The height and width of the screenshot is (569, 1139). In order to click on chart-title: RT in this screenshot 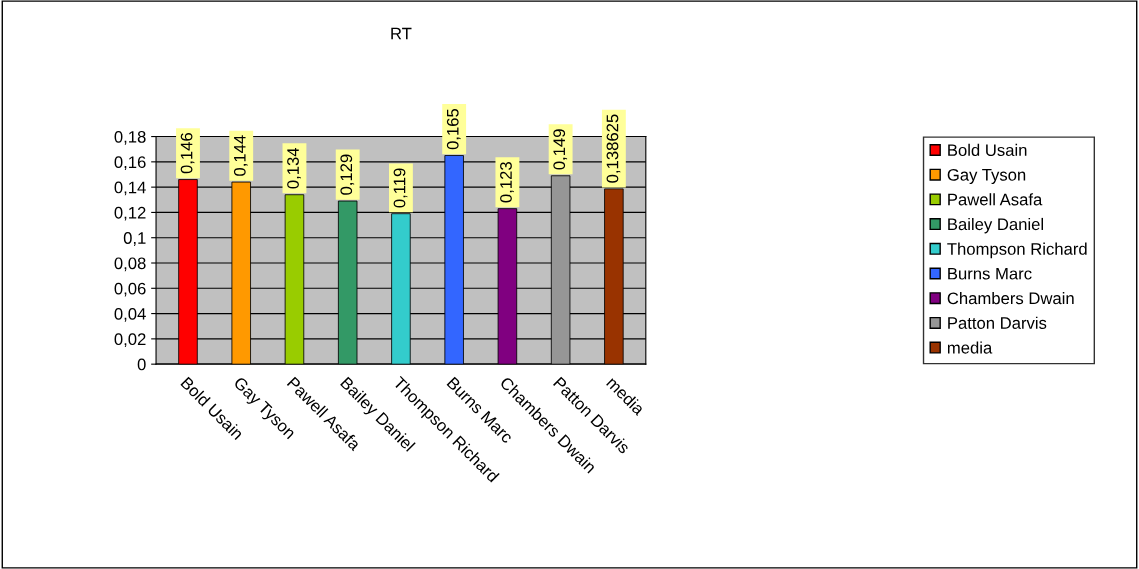, I will do `click(401, 33)`.